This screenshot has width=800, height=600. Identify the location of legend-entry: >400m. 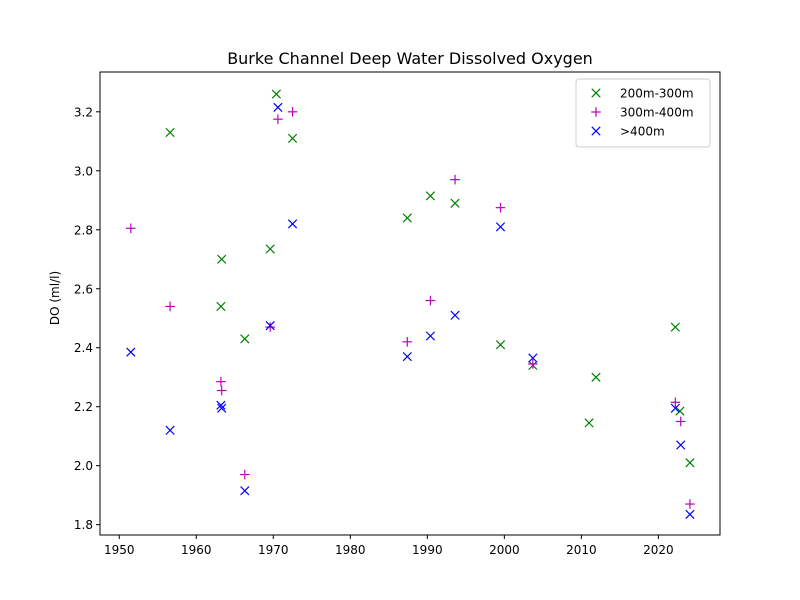
(628, 132).